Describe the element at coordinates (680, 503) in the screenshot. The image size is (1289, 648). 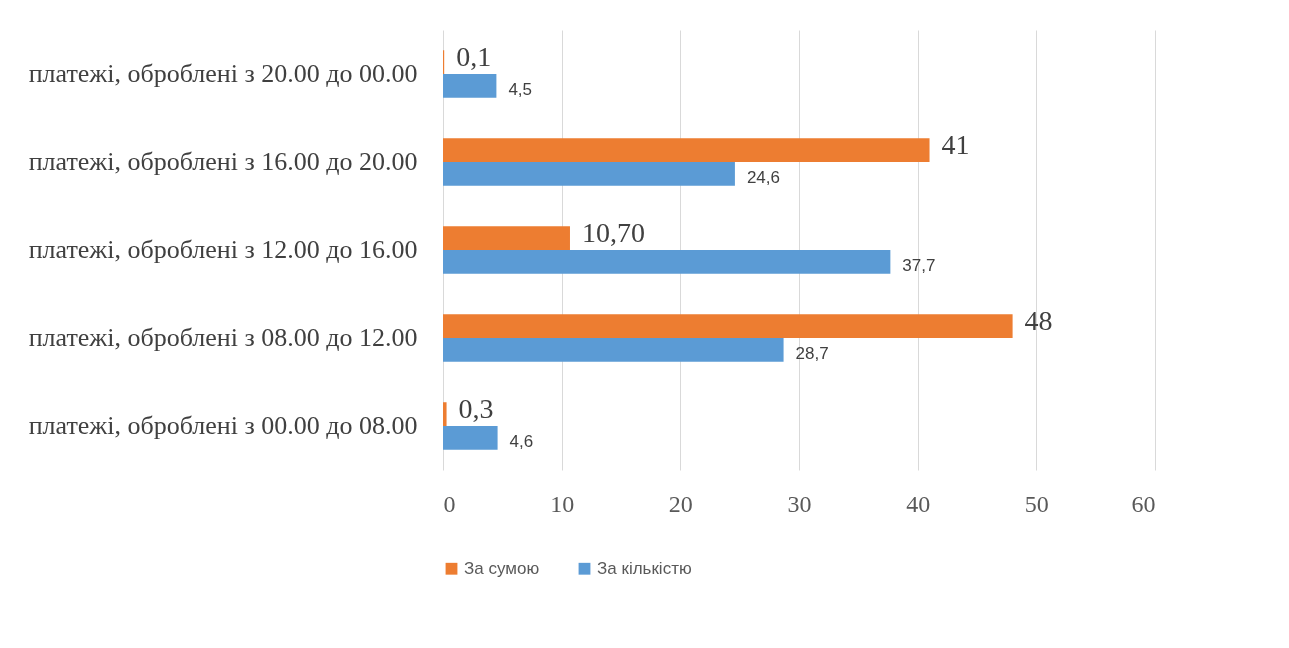
I see `x-tick-label: 20` at that location.